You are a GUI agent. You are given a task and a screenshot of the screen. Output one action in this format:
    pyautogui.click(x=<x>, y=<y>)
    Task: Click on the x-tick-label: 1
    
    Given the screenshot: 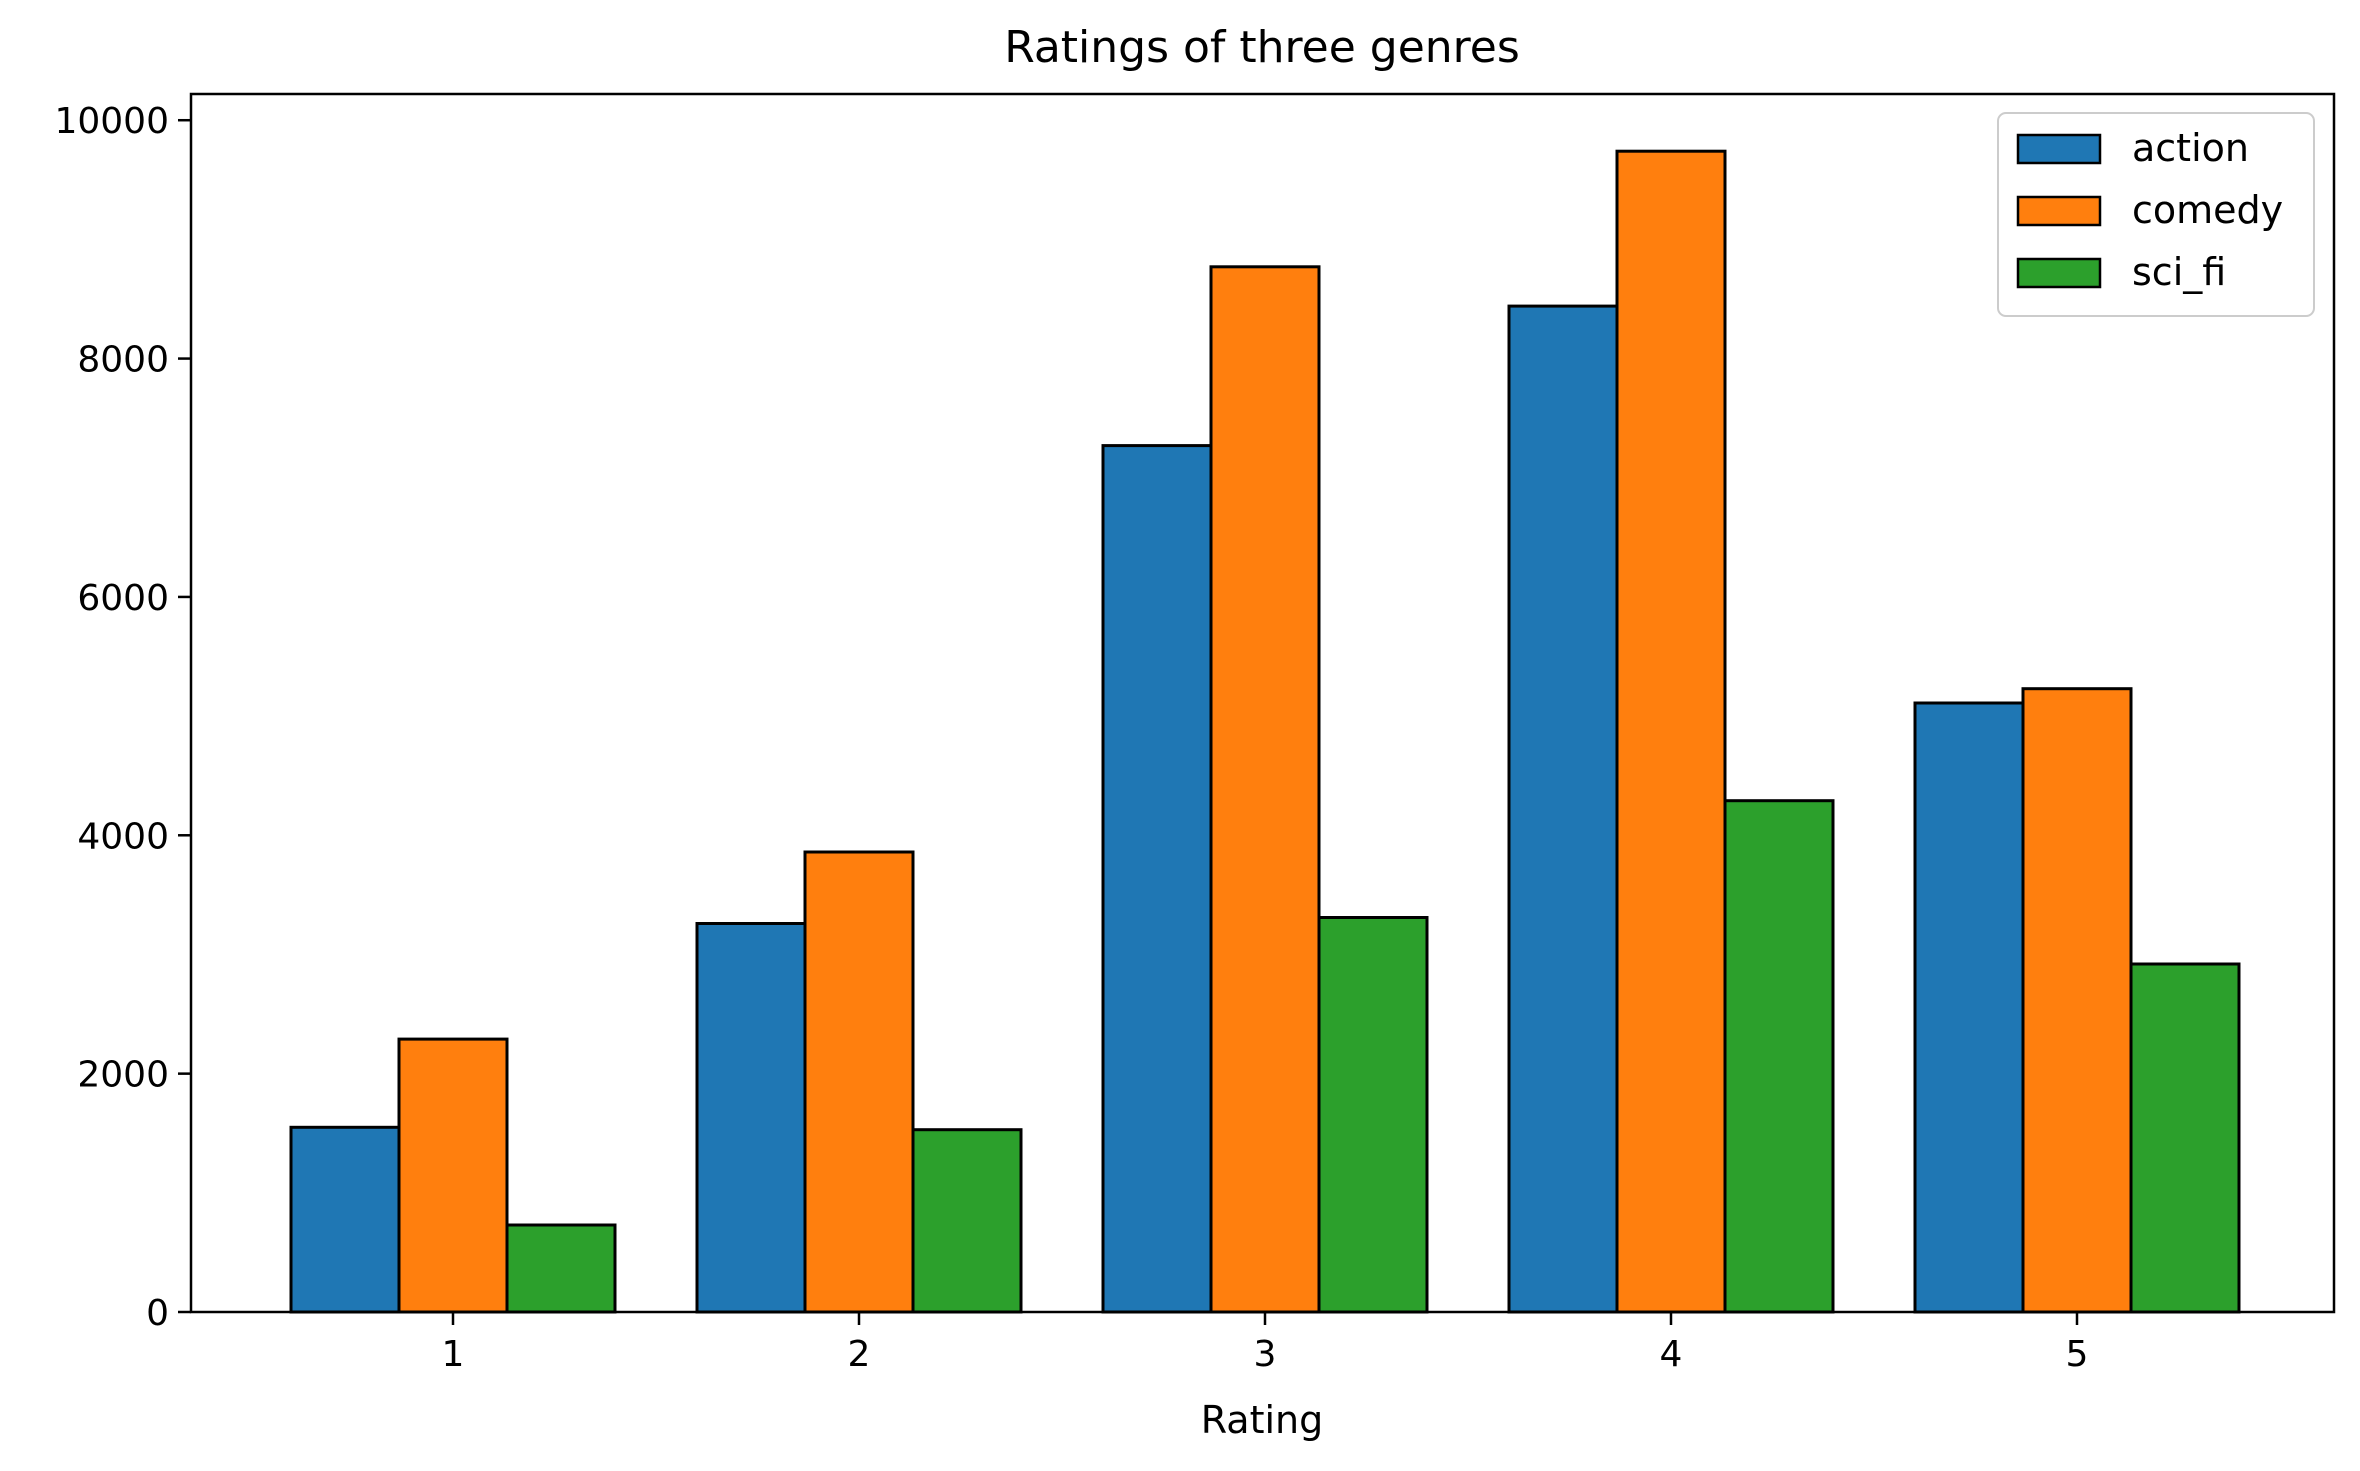 What is the action you would take?
    pyautogui.click(x=453, y=1354)
    